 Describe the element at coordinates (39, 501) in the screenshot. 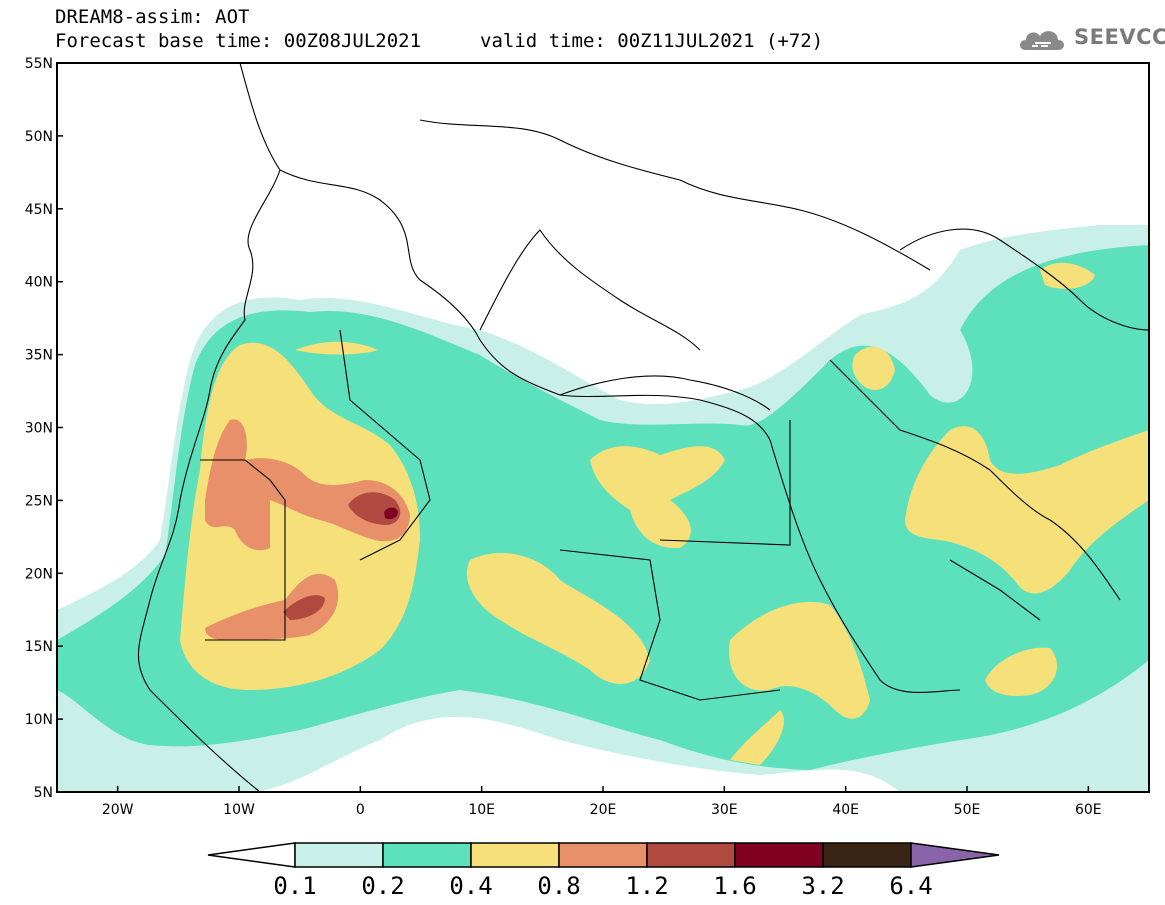

I see `lat-tick-label: 25N` at that location.